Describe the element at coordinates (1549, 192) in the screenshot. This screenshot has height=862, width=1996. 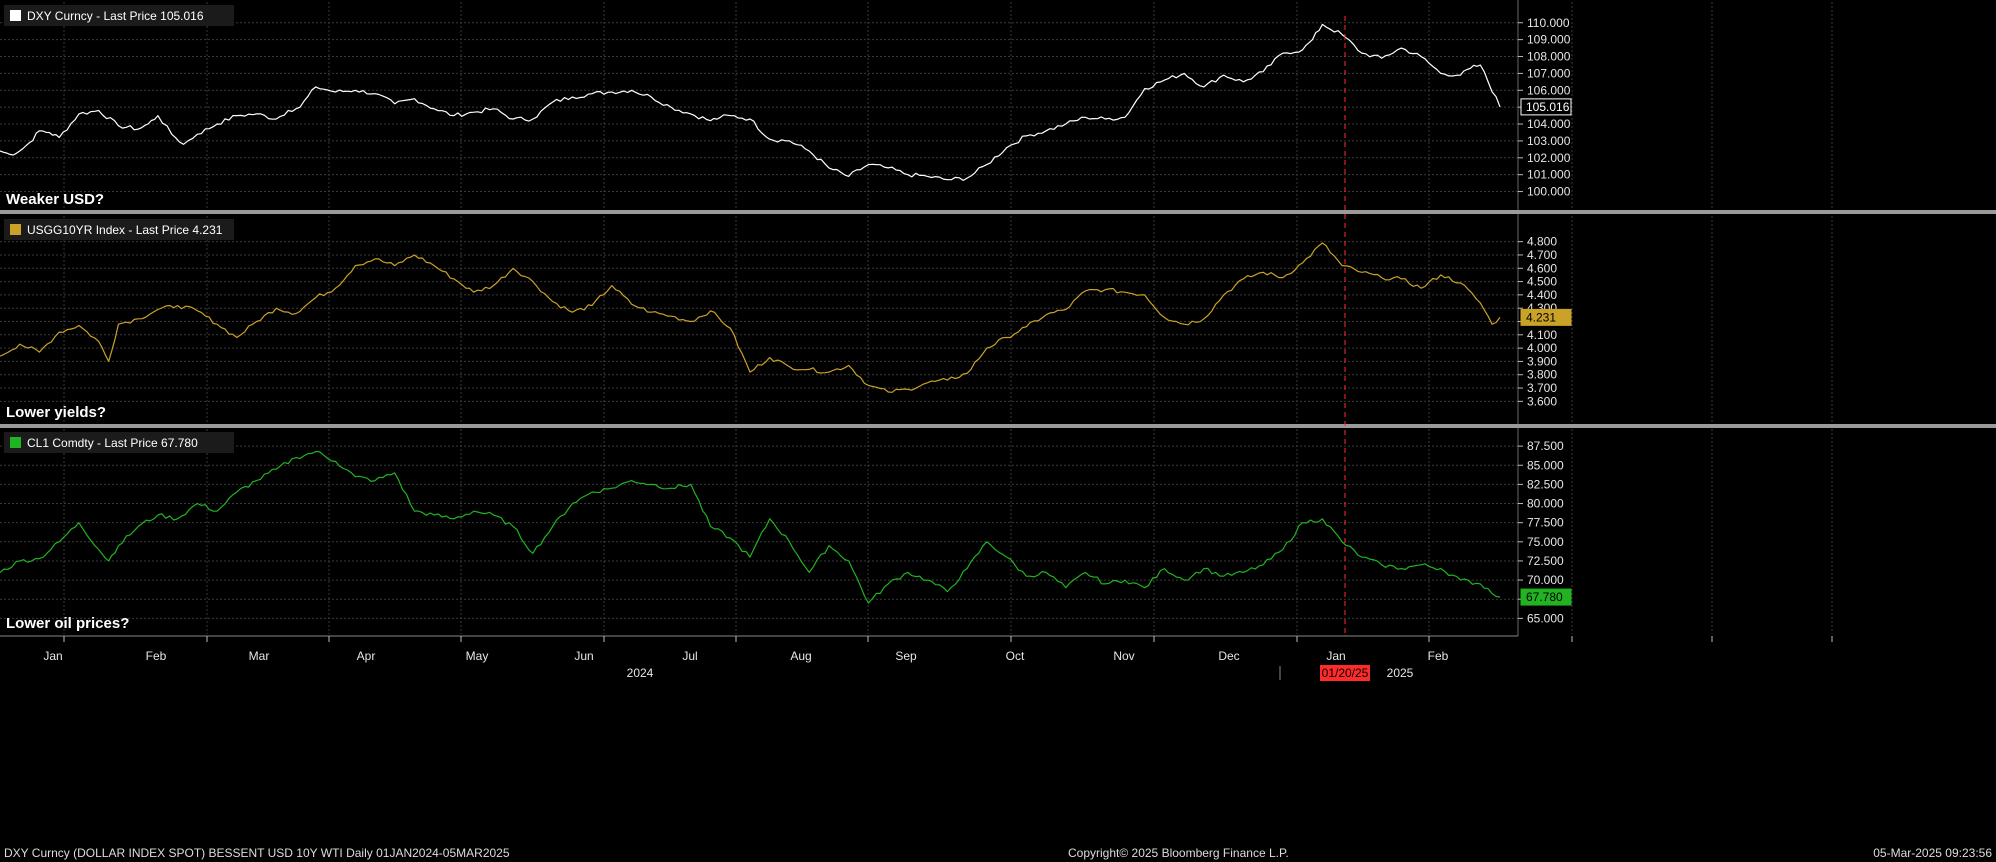
I see `y-tick-label: 100.000` at that location.